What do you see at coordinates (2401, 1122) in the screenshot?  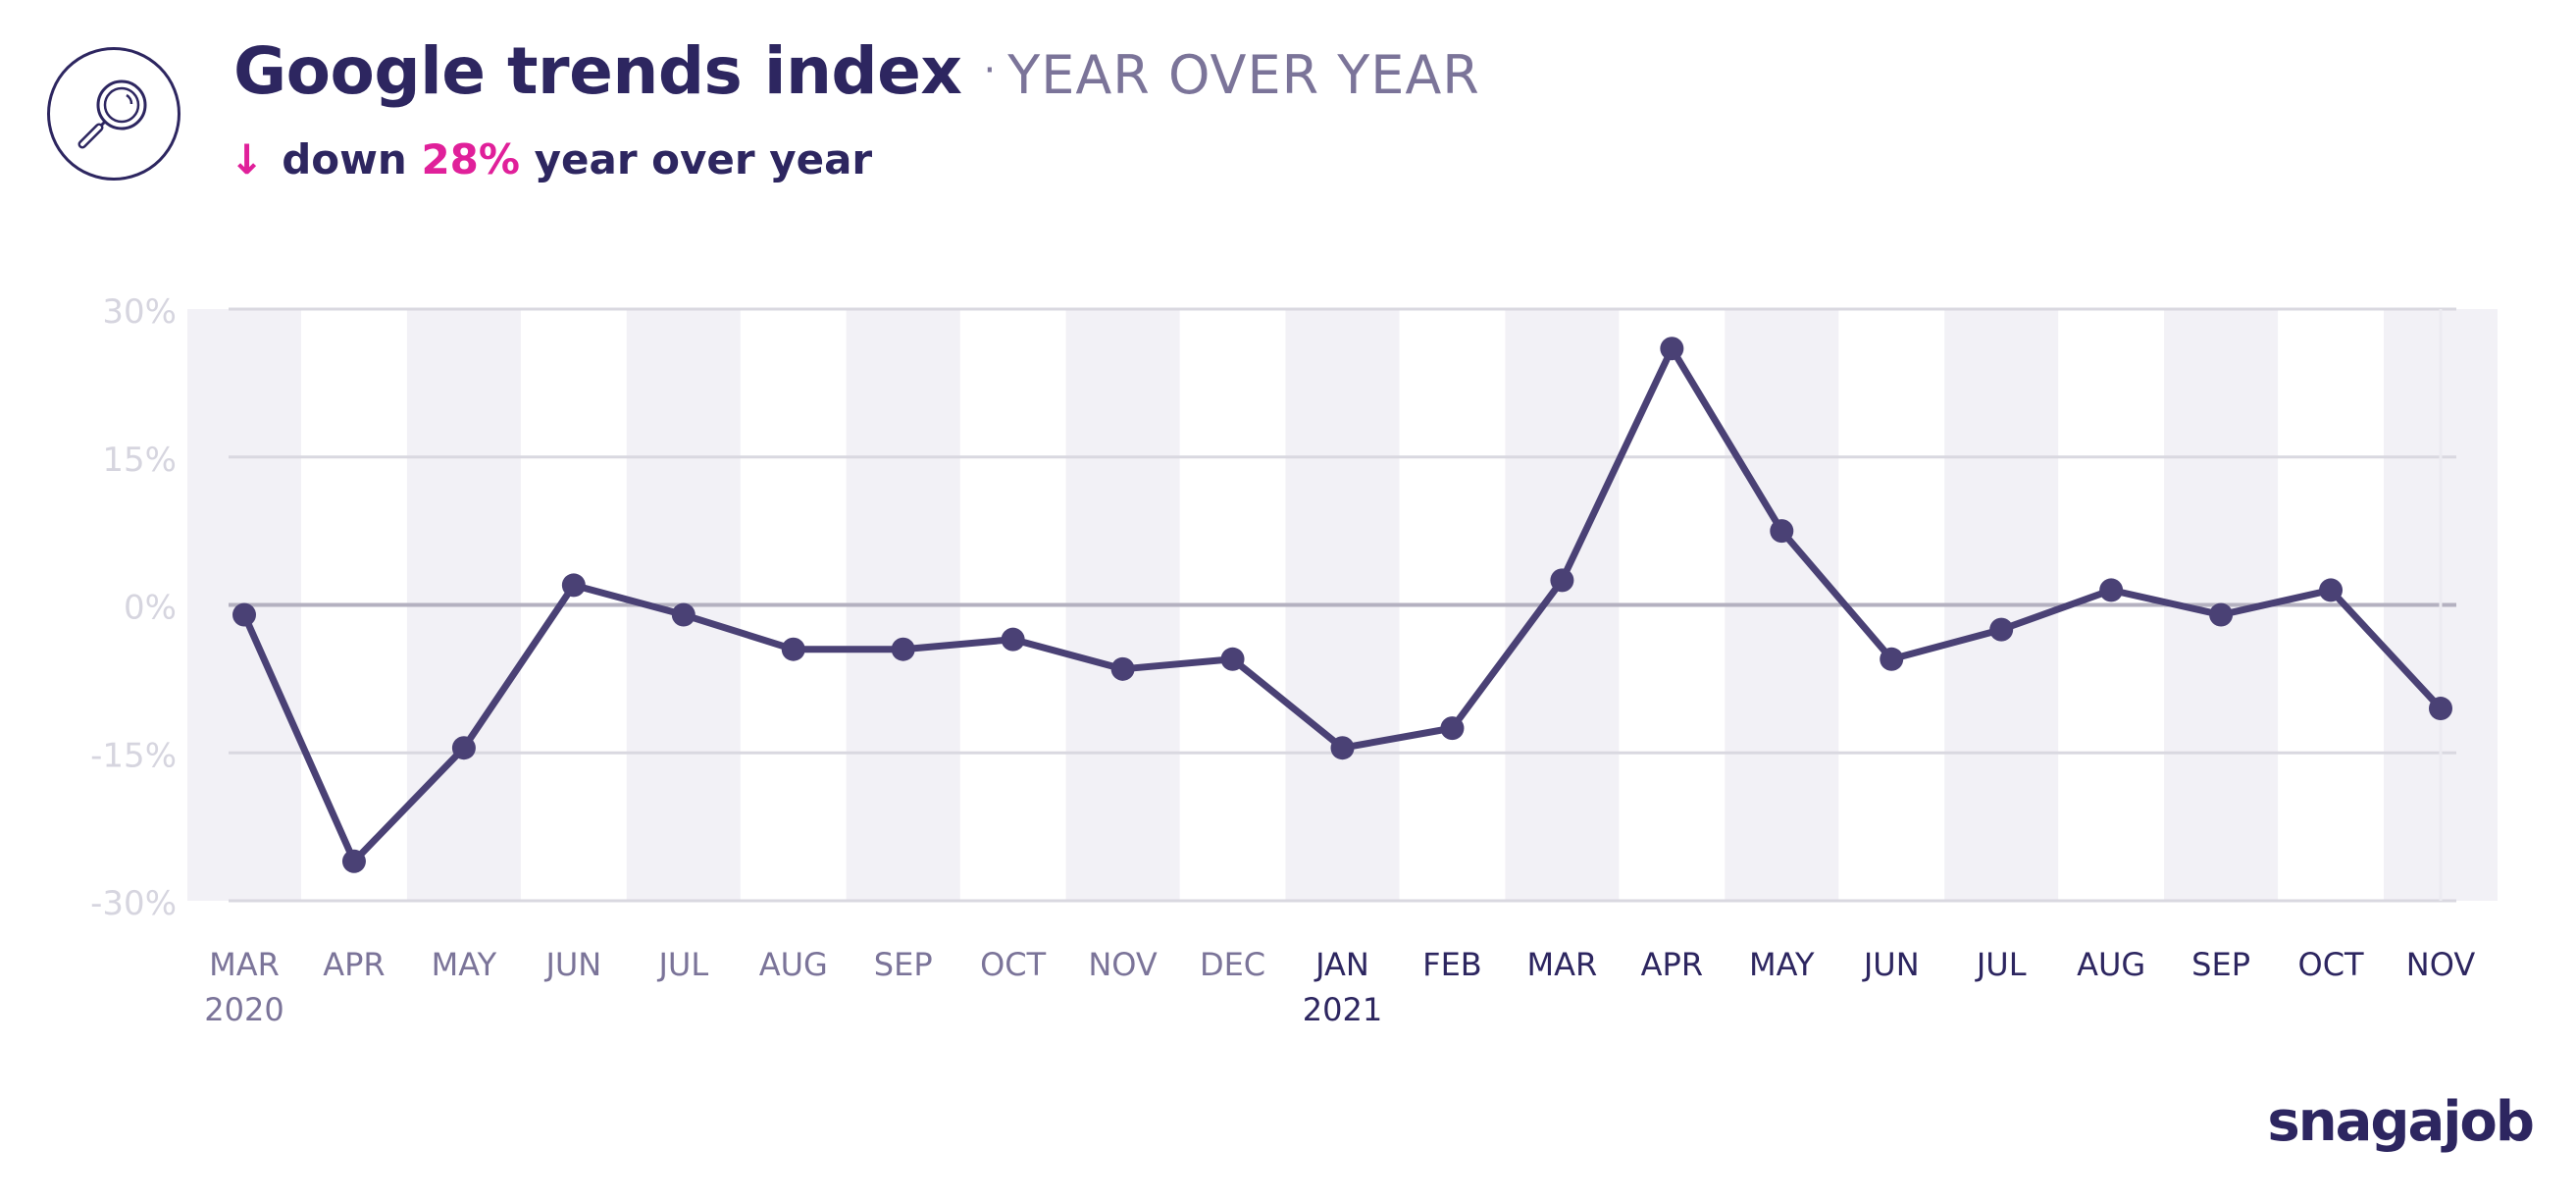 I see `brand-logo: snagajob` at bounding box center [2401, 1122].